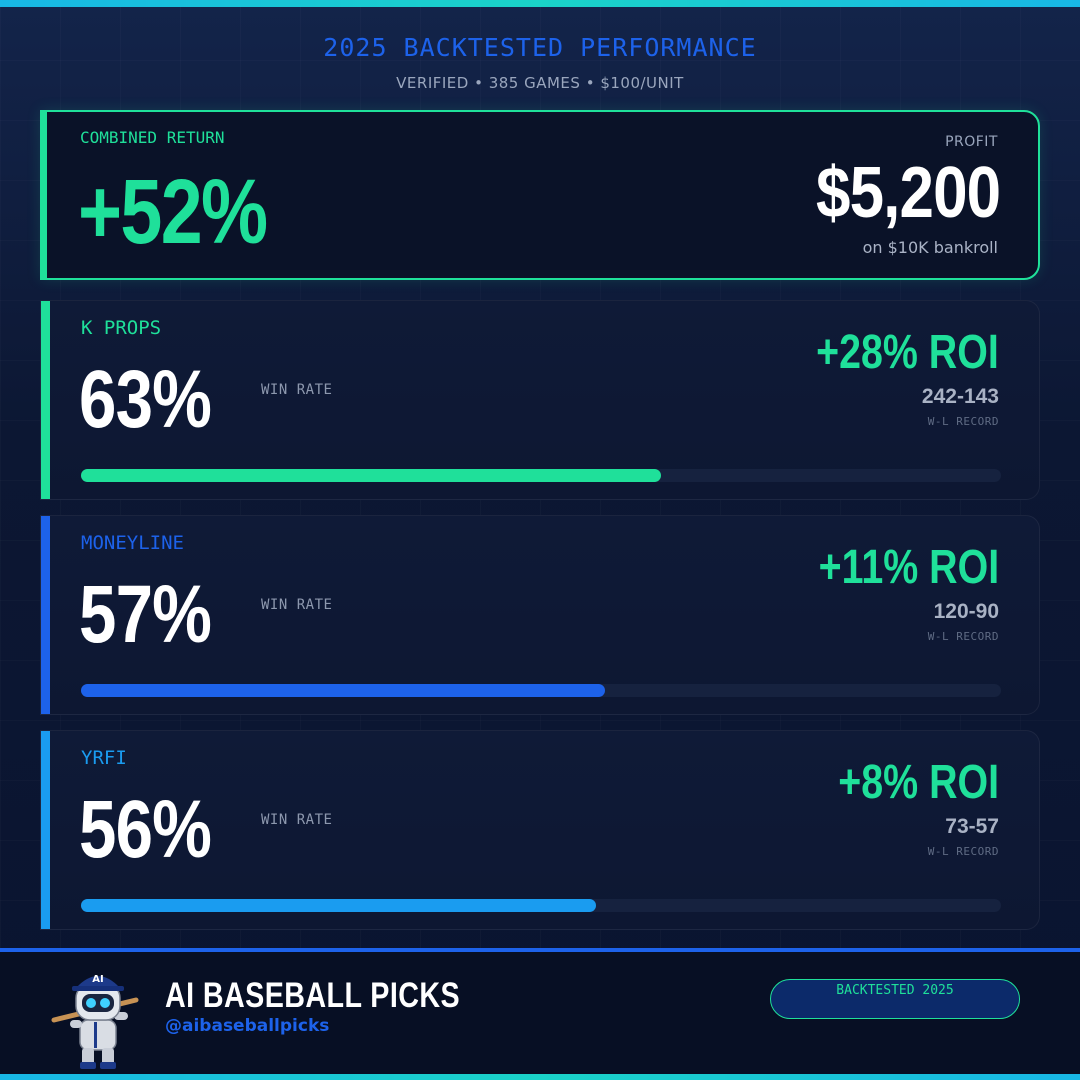 The height and width of the screenshot is (1080, 1080). Describe the element at coordinates (540, 47) in the screenshot. I see `page-title: 2025 BACKTESTED PERFORMANCE` at that location.